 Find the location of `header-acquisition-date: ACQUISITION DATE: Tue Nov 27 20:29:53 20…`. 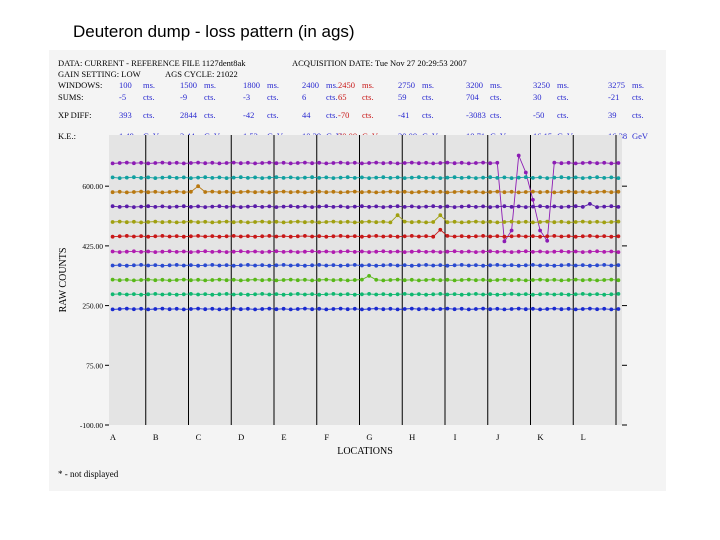

header-acquisition-date: ACQUISITION DATE: Tue Nov 27 20:29:53 20… is located at coordinates (379, 63).